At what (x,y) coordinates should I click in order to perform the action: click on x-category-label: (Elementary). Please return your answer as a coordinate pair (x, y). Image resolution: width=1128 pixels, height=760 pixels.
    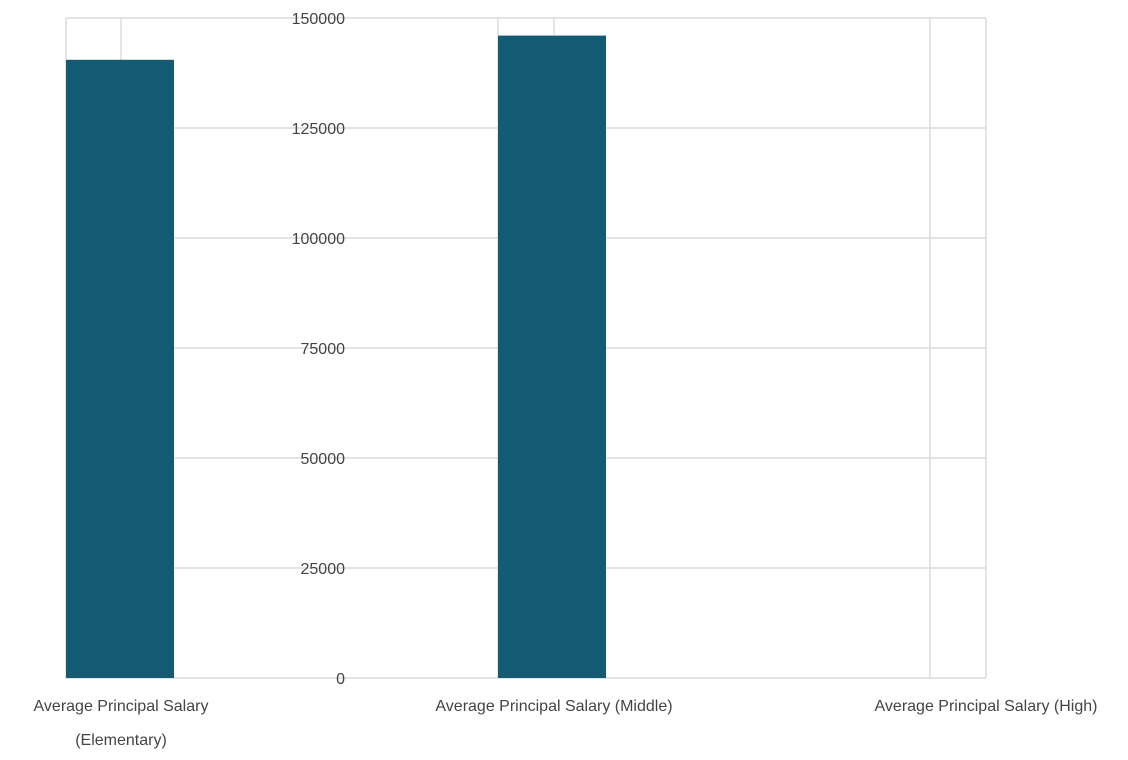
    Looking at the image, I should click on (121, 740).